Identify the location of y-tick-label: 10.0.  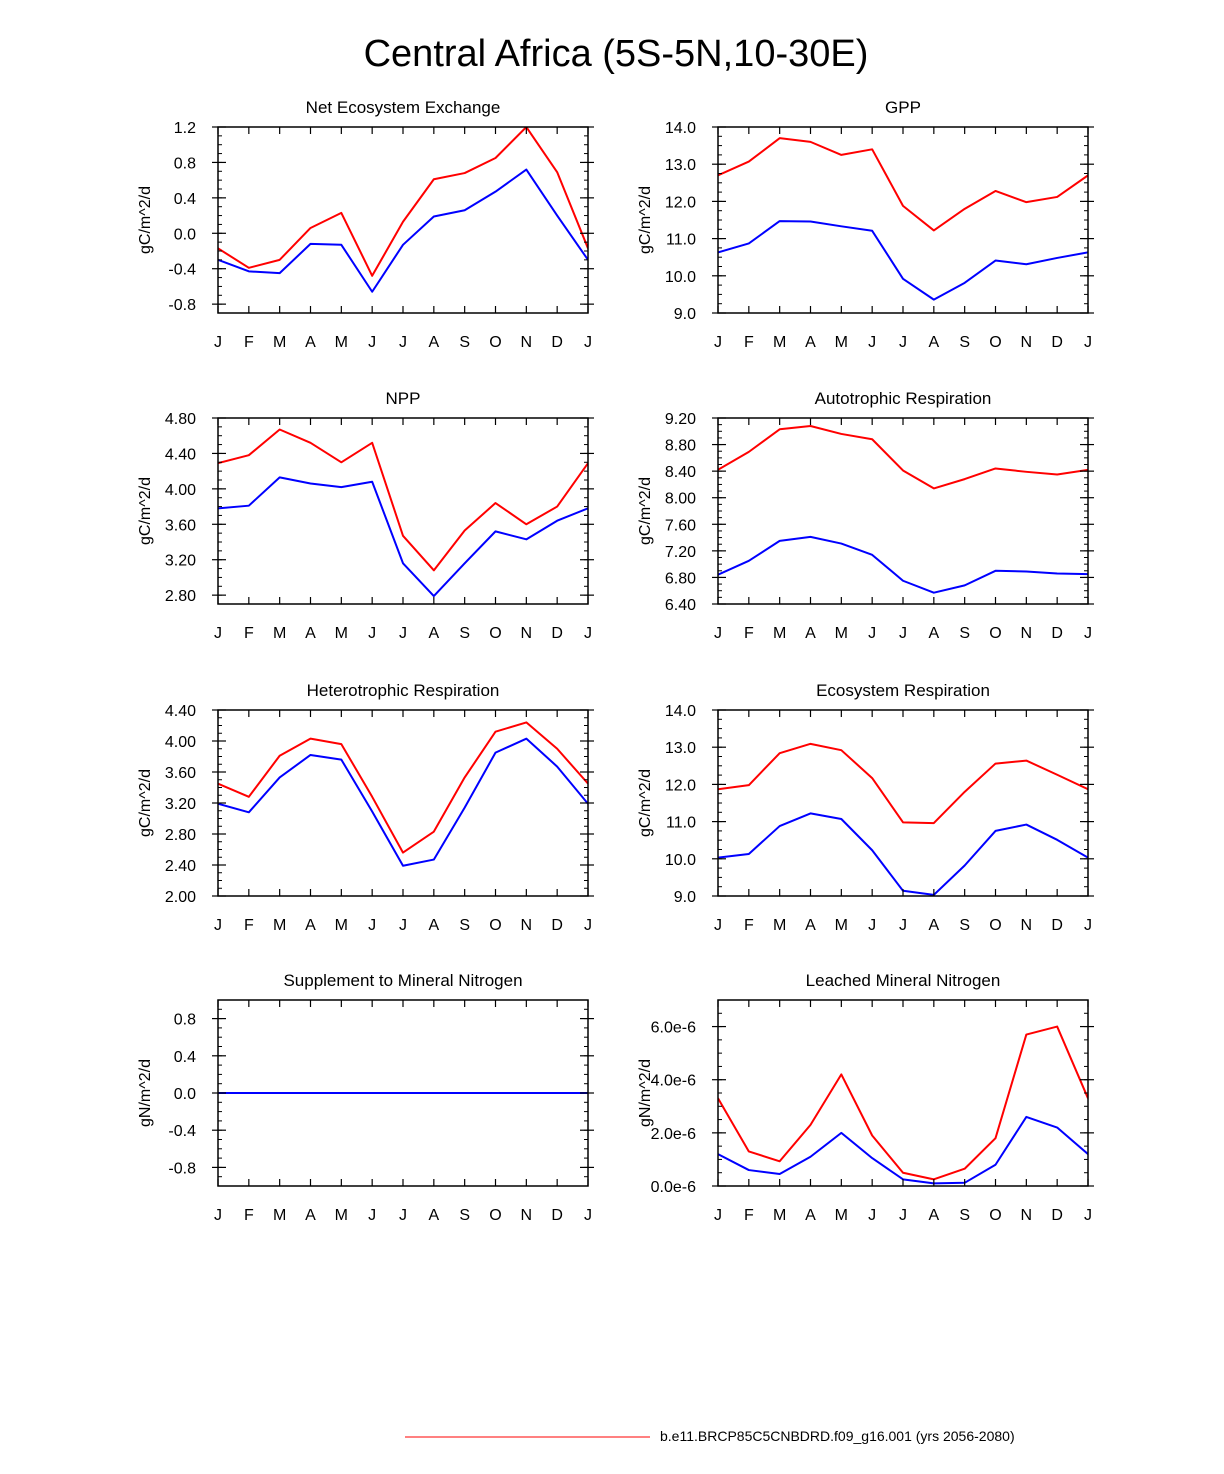
(680, 860).